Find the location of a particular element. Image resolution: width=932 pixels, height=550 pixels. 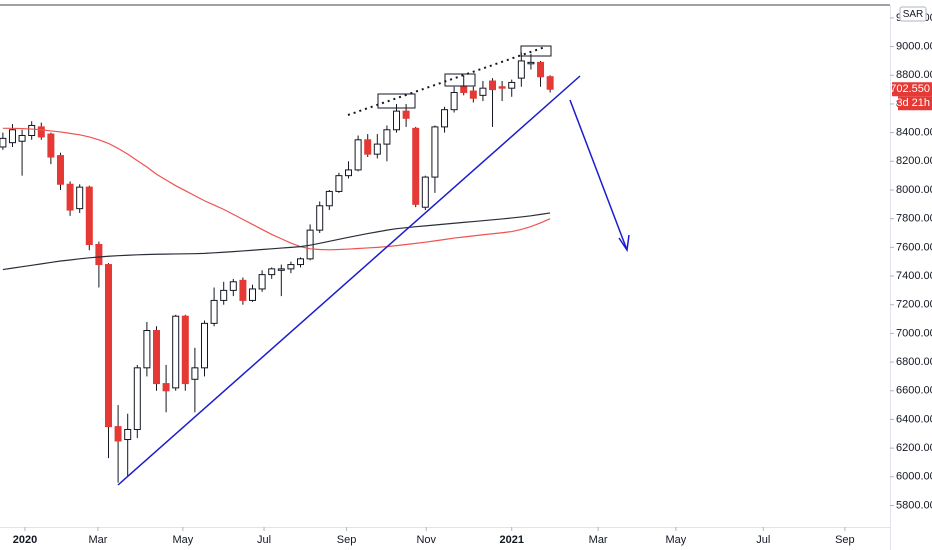

y-tick-label: 8400.000 is located at coordinates (914, 133).